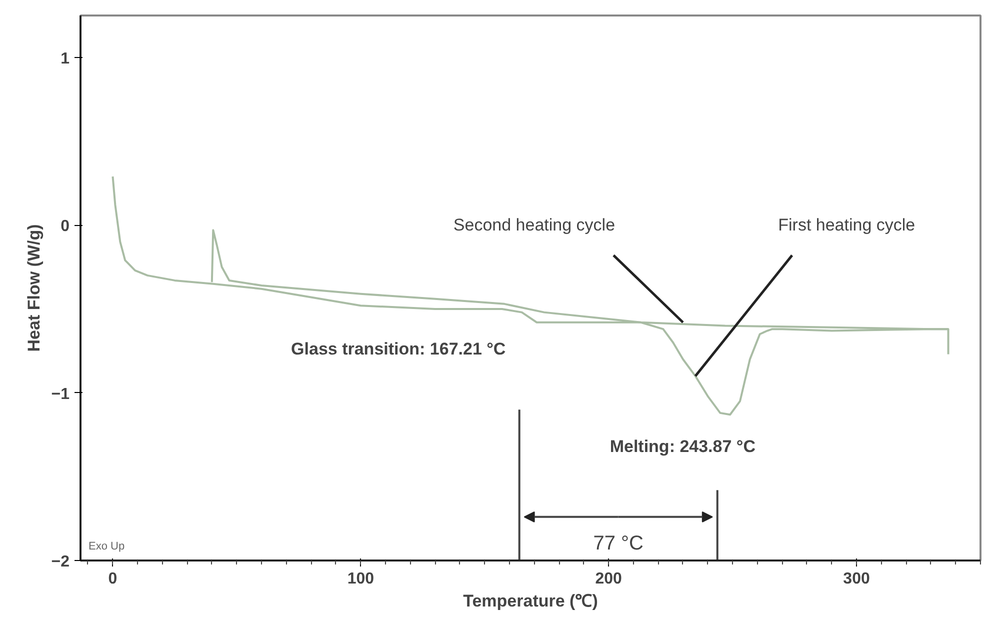  Describe the element at coordinates (65, 59) in the screenshot. I see `y-tick-label: 1` at that location.